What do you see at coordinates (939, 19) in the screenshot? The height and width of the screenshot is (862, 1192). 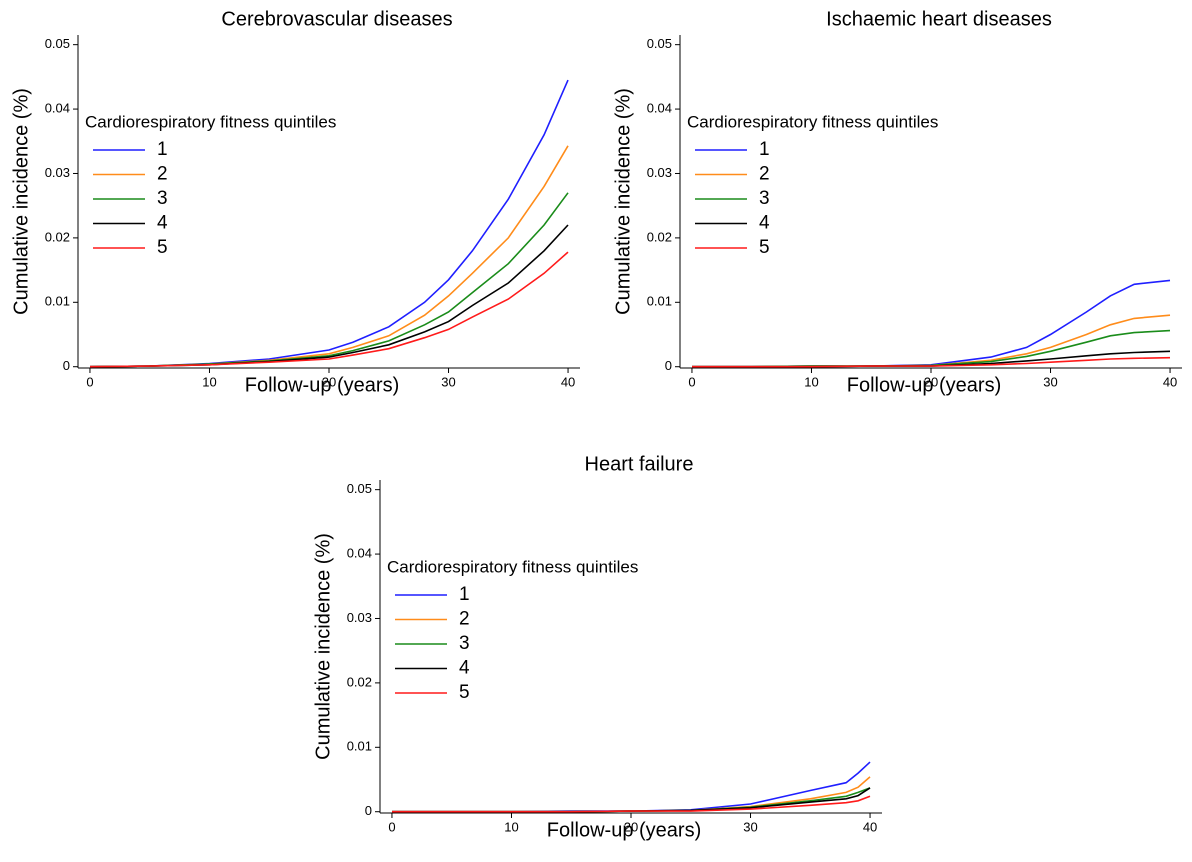 I see `chart-title: Ischaemic heart diseases` at bounding box center [939, 19].